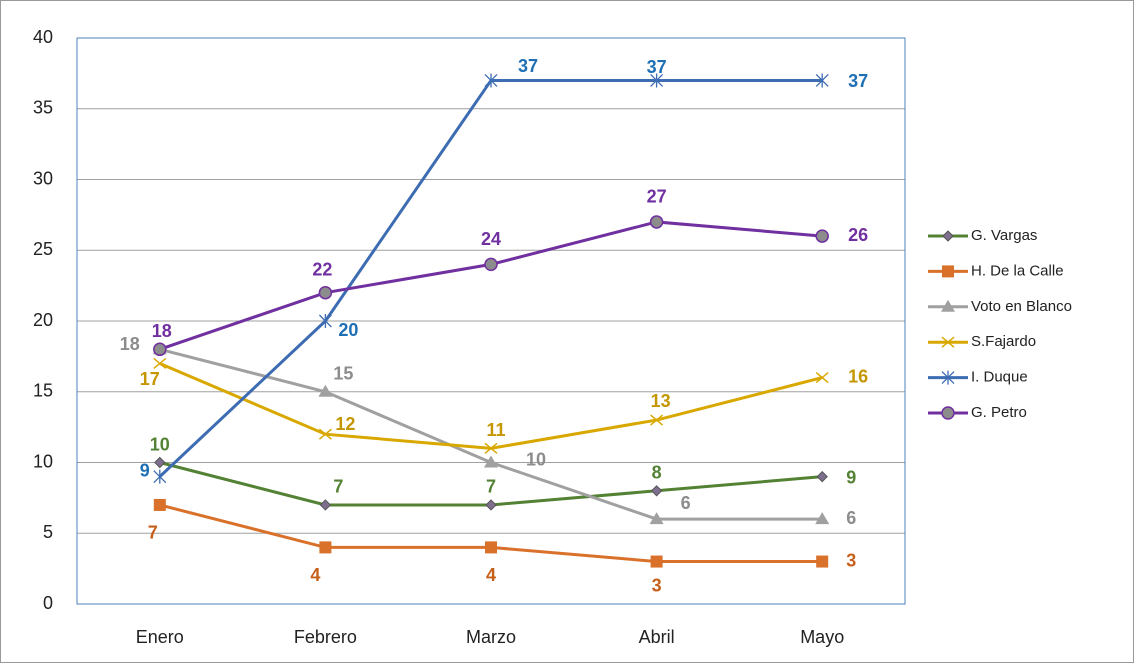 This screenshot has height=668, width=1134. Describe the element at coordinates (348, 330) in the screenshot. I see `data-label: 20` at that location.